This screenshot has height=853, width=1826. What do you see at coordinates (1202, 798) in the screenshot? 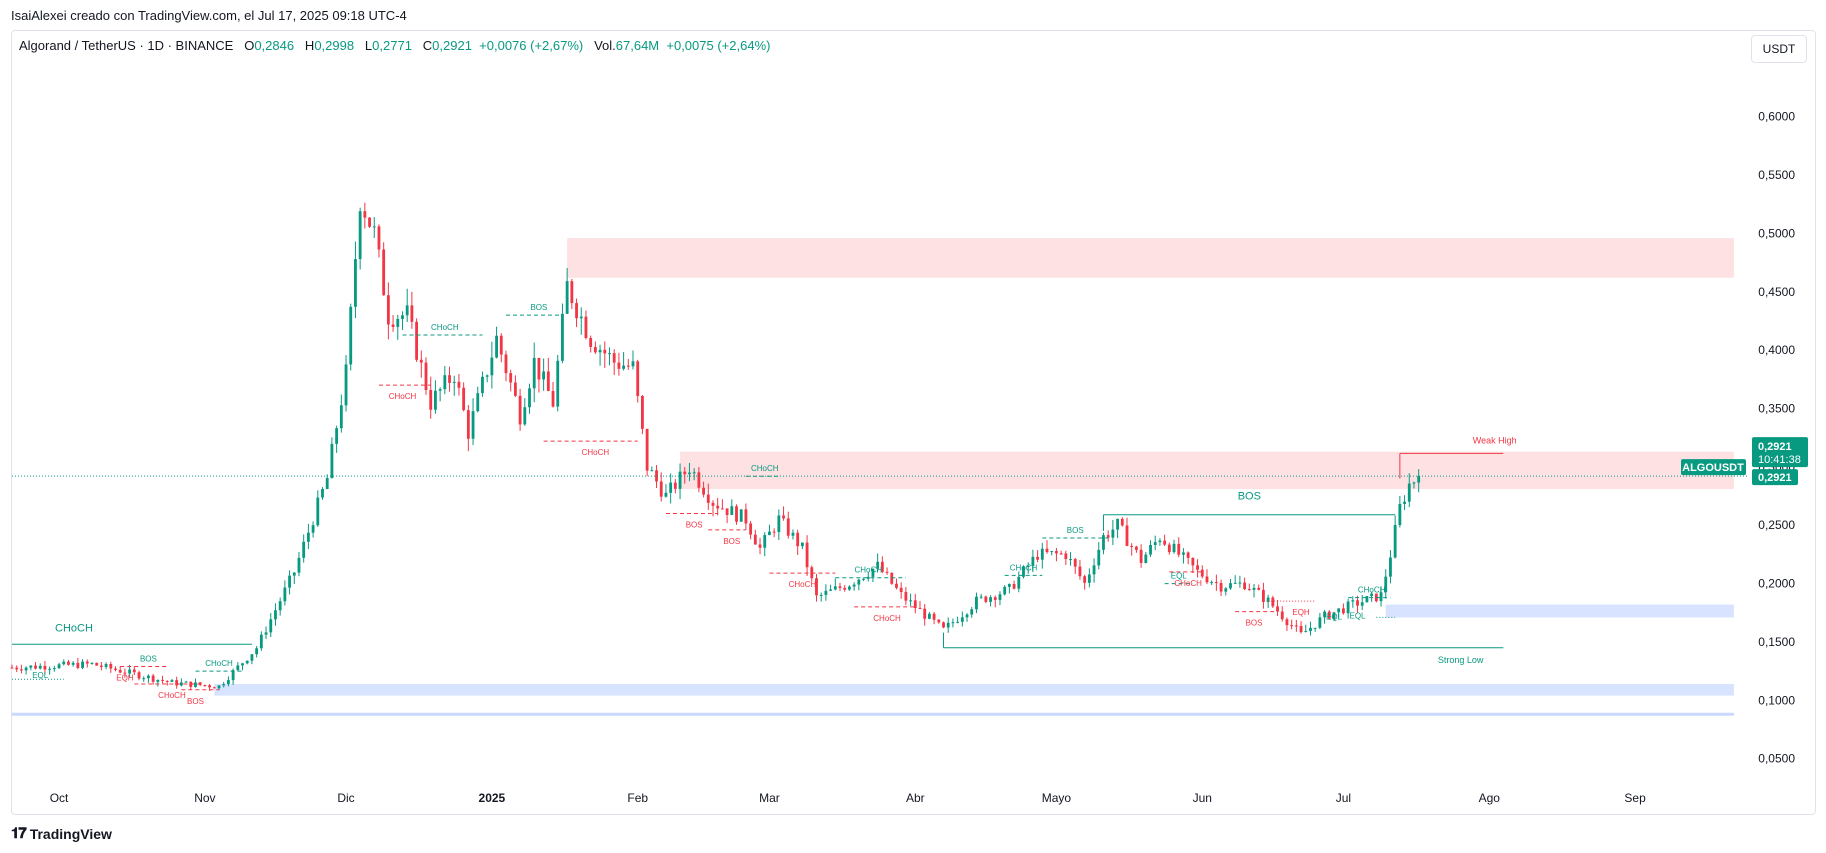
I see `x-tick-label: Jun` at bounding box center [1202, 798].